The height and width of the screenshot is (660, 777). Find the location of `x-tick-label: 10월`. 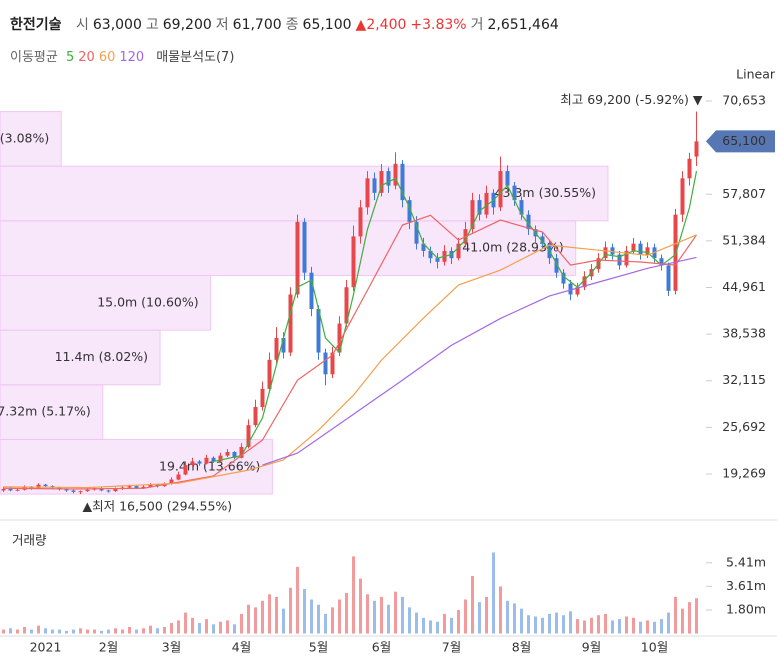

x-tick-label: 10월 is located at coordinates (654, 647).